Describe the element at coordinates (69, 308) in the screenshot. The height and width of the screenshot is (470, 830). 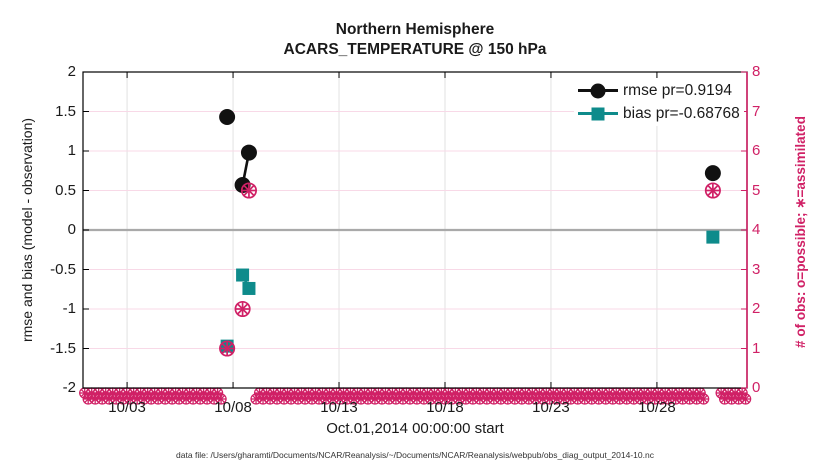
I see `y-left-tick-label: -1` at that location.